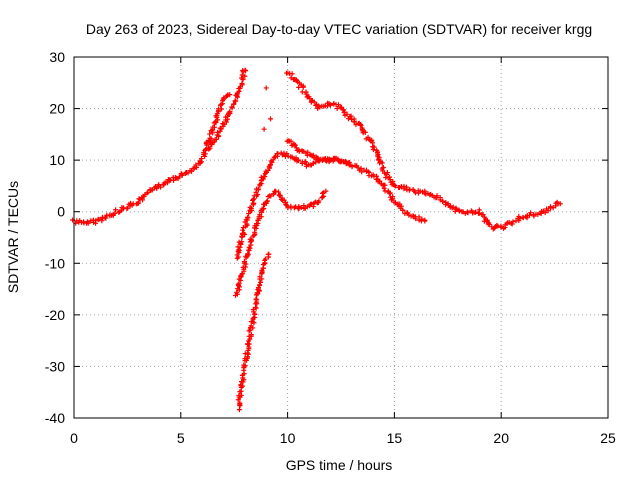  What do you see at coordinates (55, 263) in the screenshot?
I see `y-tick-label: -10` at bounding box center [55, 263].